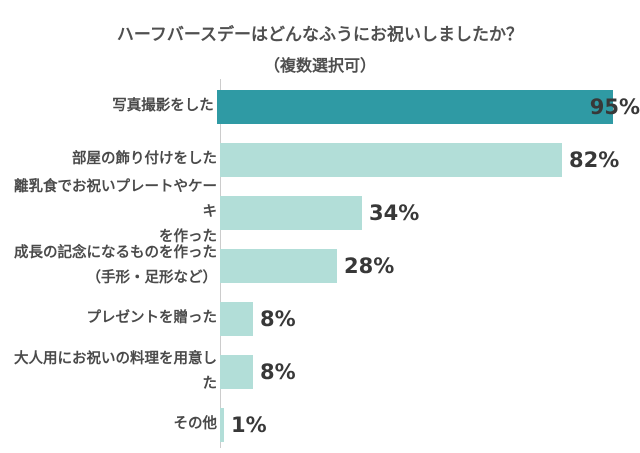  Describe the element at coordinates (320, 35) in the screenshot. I see `chart-title: ハーフバースデーはどんなふうにお祝いしましたか？` at that location.